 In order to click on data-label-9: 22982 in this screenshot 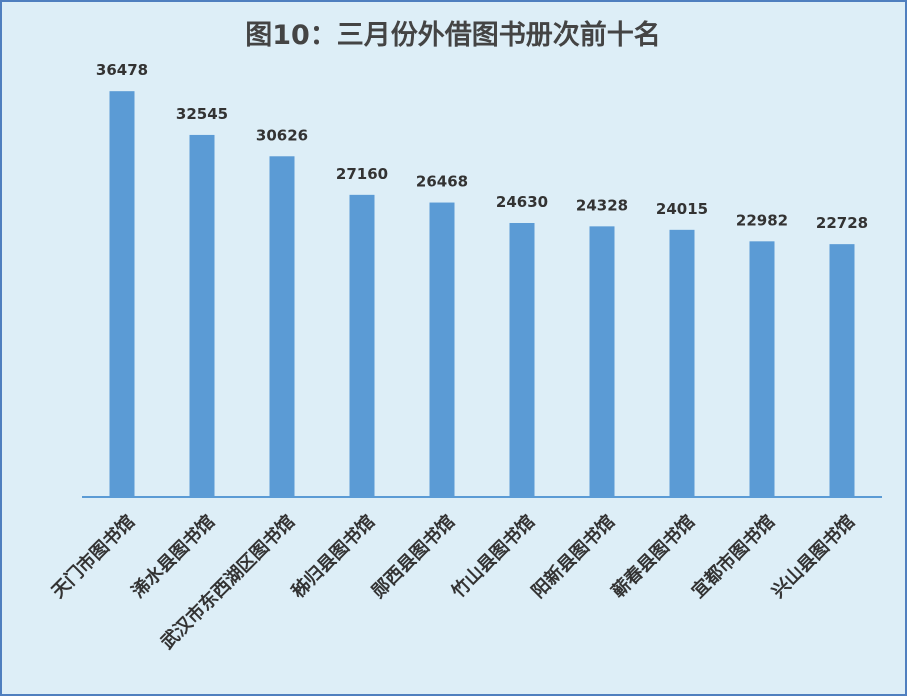, I will do `click(762, 220)`.